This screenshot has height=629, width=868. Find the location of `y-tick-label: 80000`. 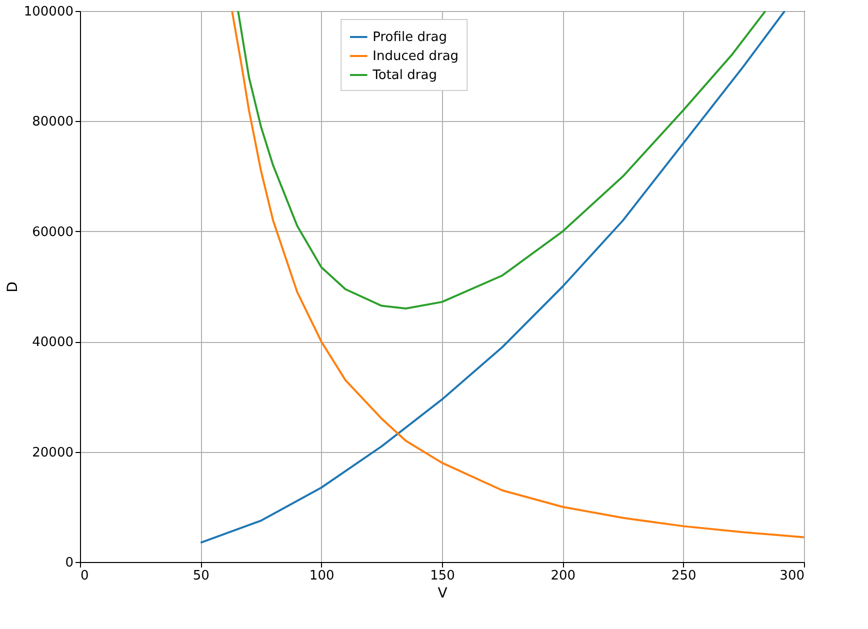

y-tick-label: 80000 is located at coordinates (53, 122).